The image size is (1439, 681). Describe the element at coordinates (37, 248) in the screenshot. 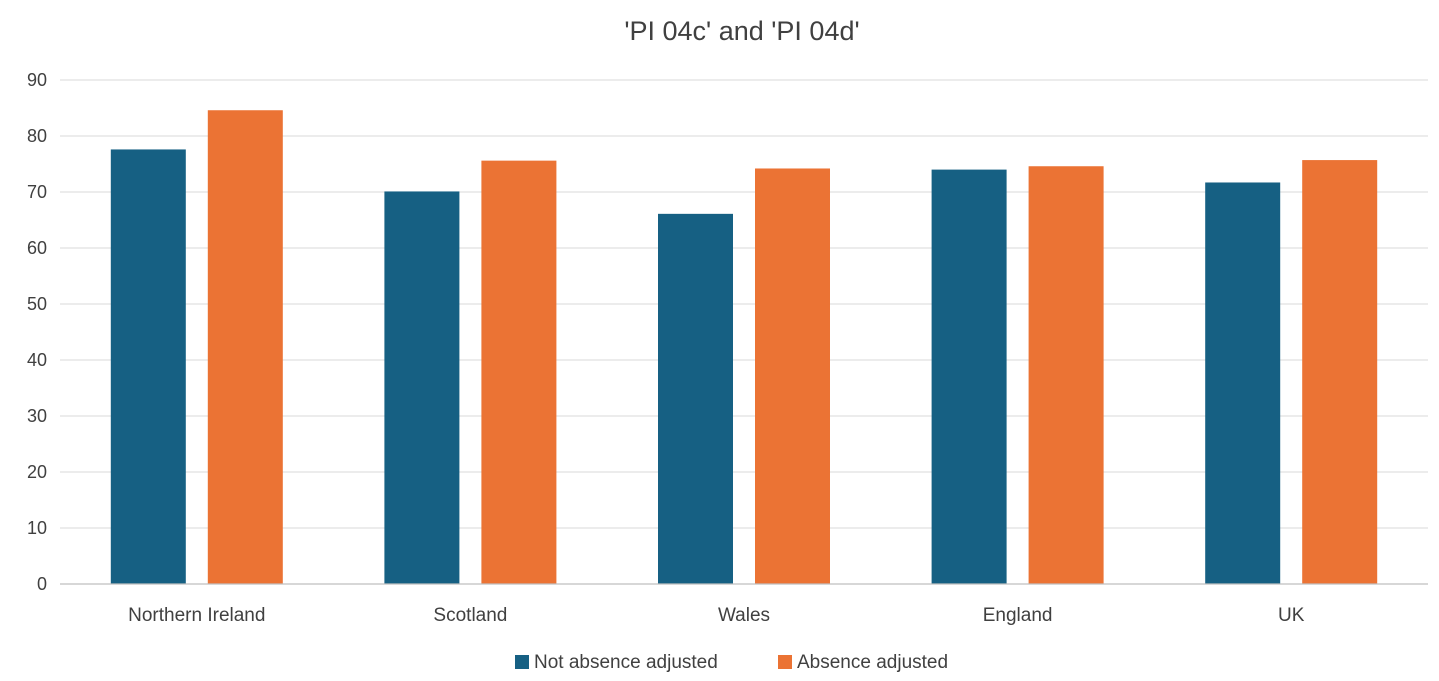

I see `y-tick-label: 60` at that location.